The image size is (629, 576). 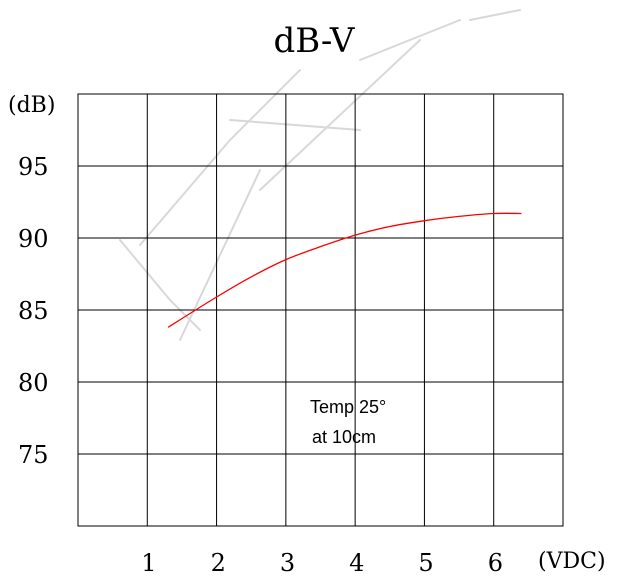 I want to click on x-tick-label: 3, so click(x=287, y=562).